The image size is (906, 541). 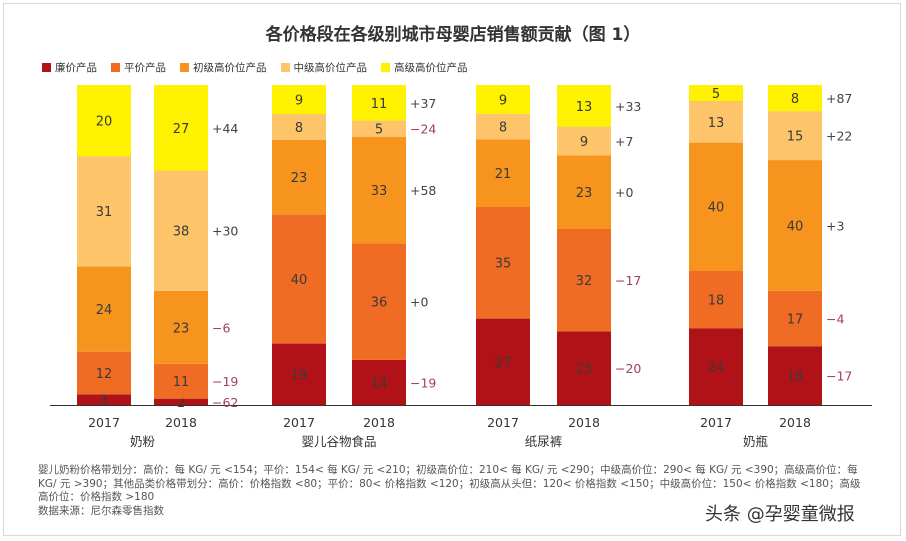 What do you see at coordinates (835, 225) in the screenshot?
I see `change-label: +3` at bounding box center [835, 225].